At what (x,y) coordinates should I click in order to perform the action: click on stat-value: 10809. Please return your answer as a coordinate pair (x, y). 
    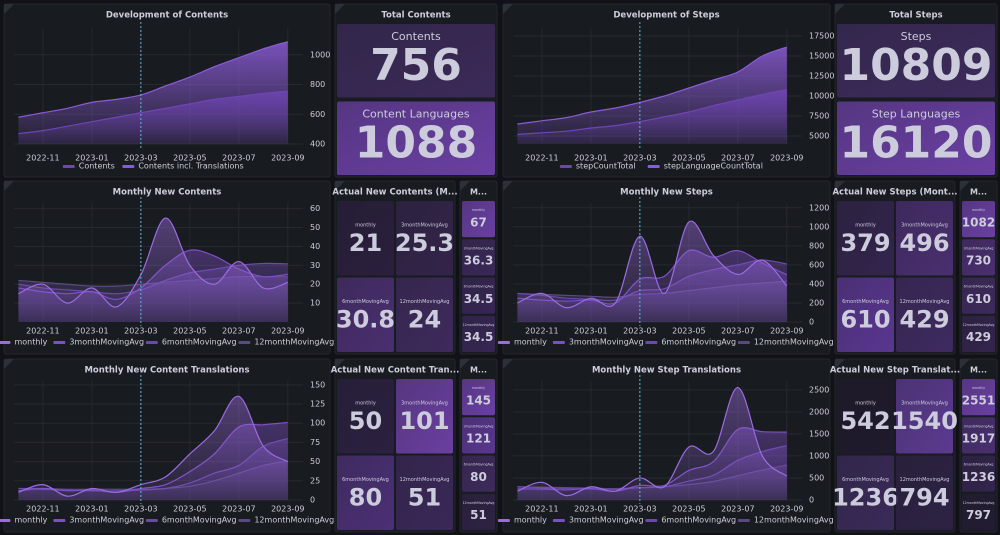
    Looking at the image, I should click on (915, 65).